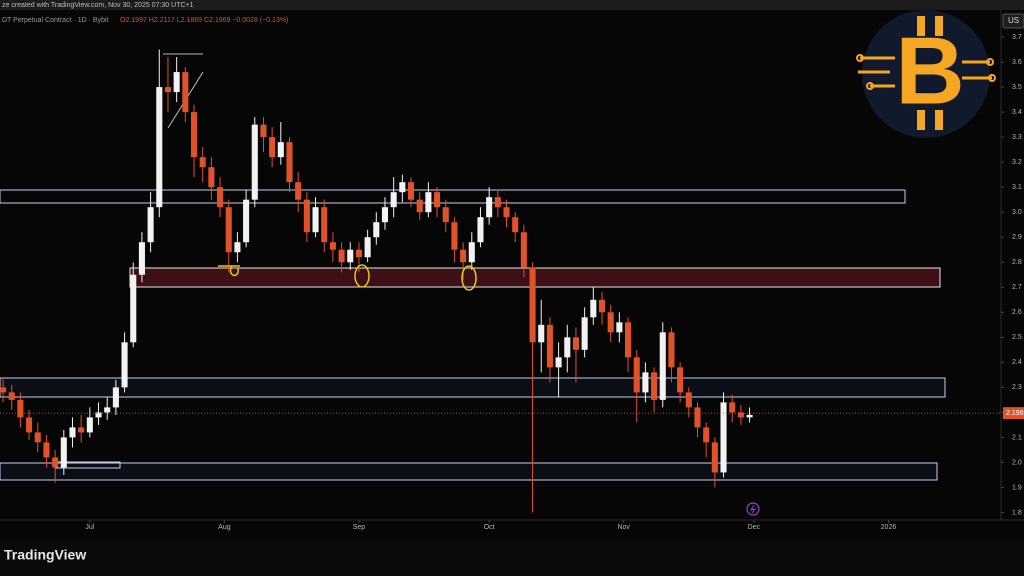 The width and height of the screenshot is (1024, 576). Describe the element at coordinates (1017, 62) in the screenshot. I see `y-tick-label: 3.6` at that location.